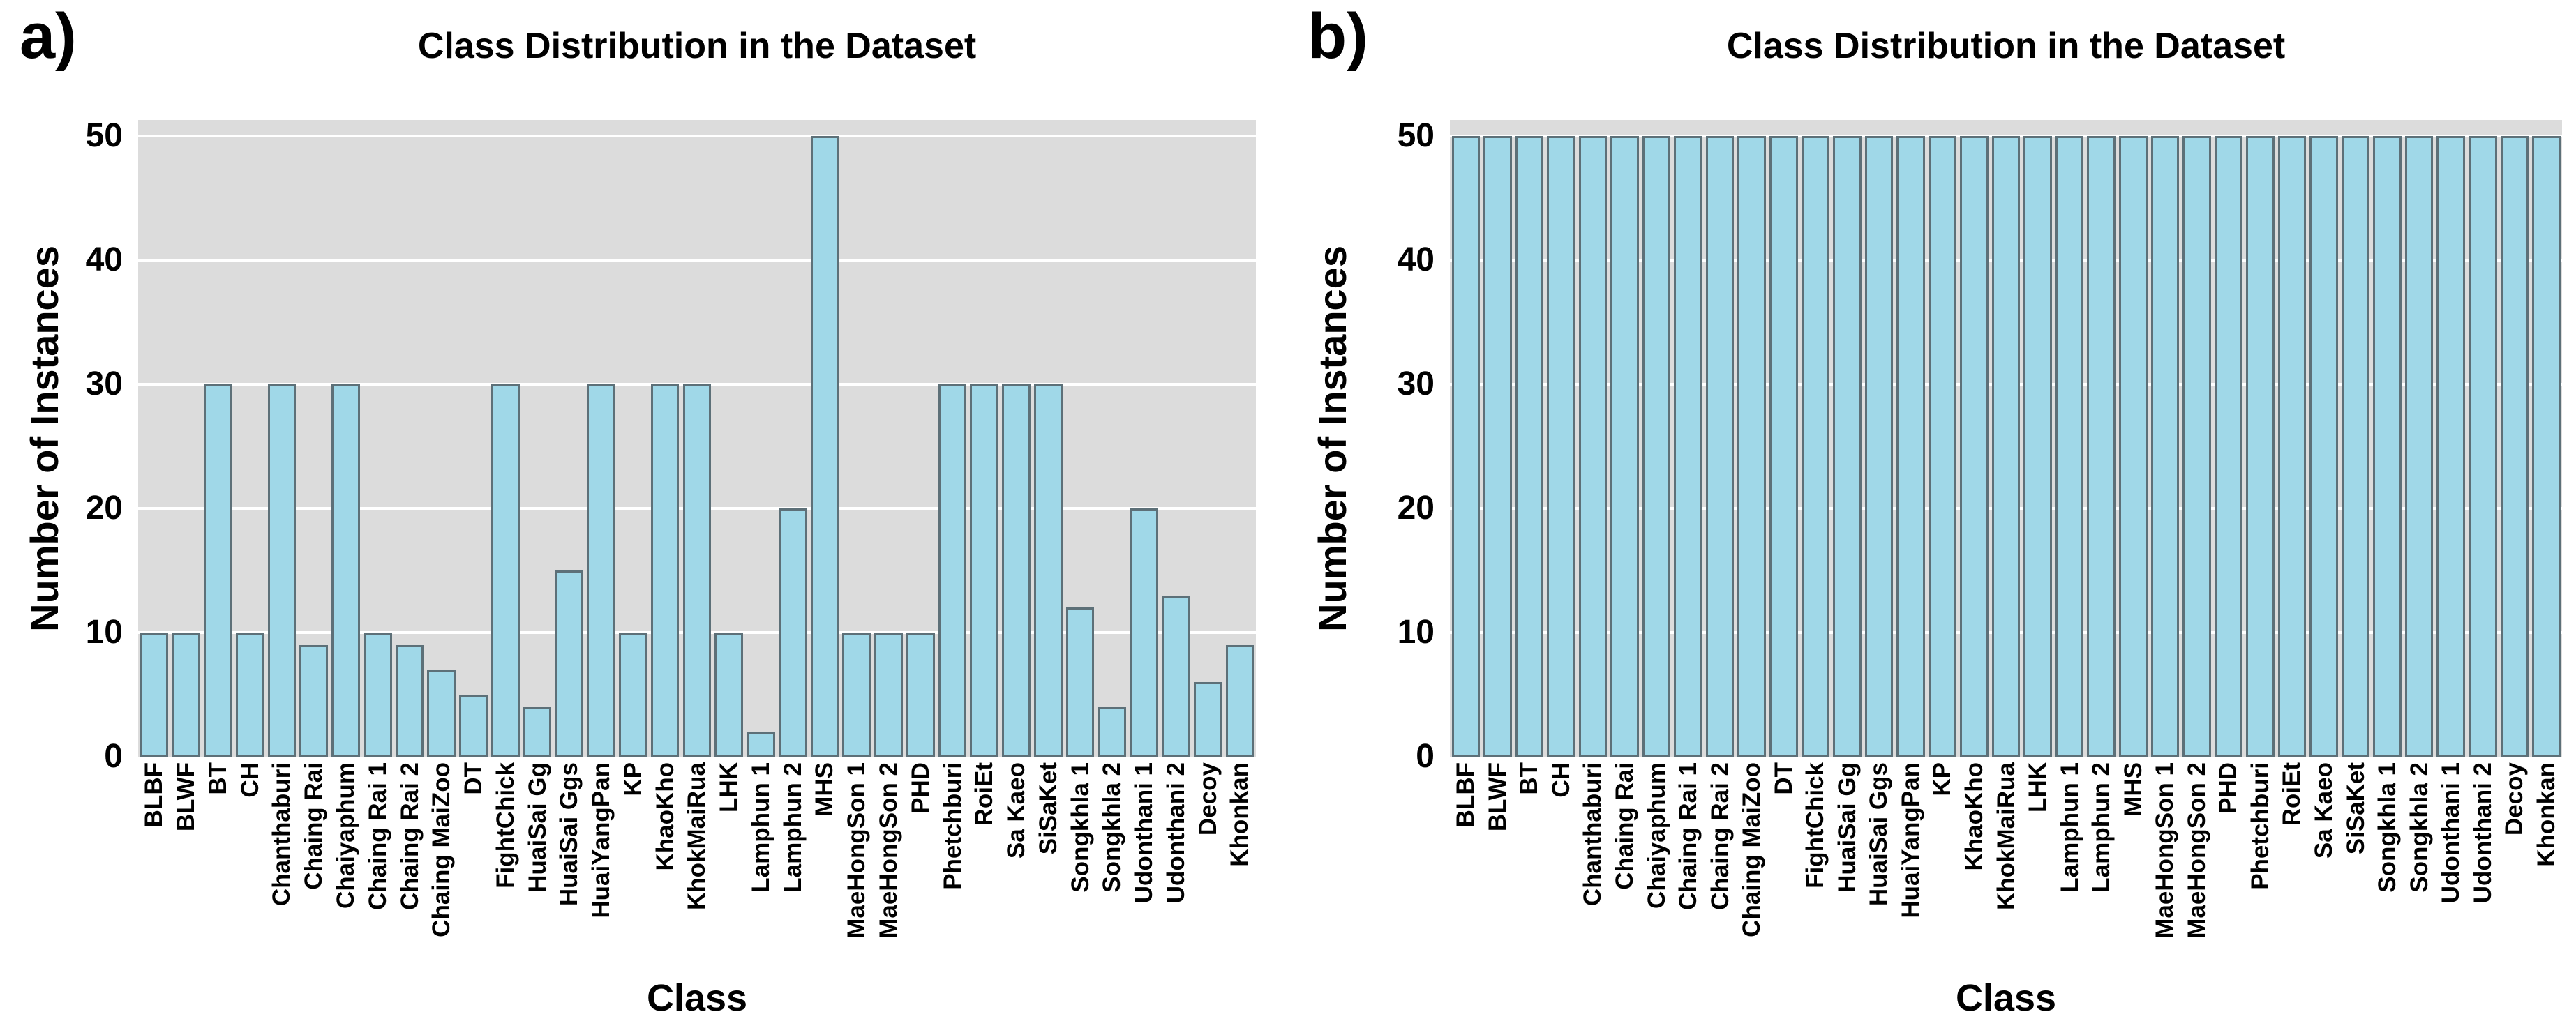  What do you see at coordinates (2355, 877) in the screenshot?
I see `x-tick: SiSaKet` at bounding box center [2355, 877].